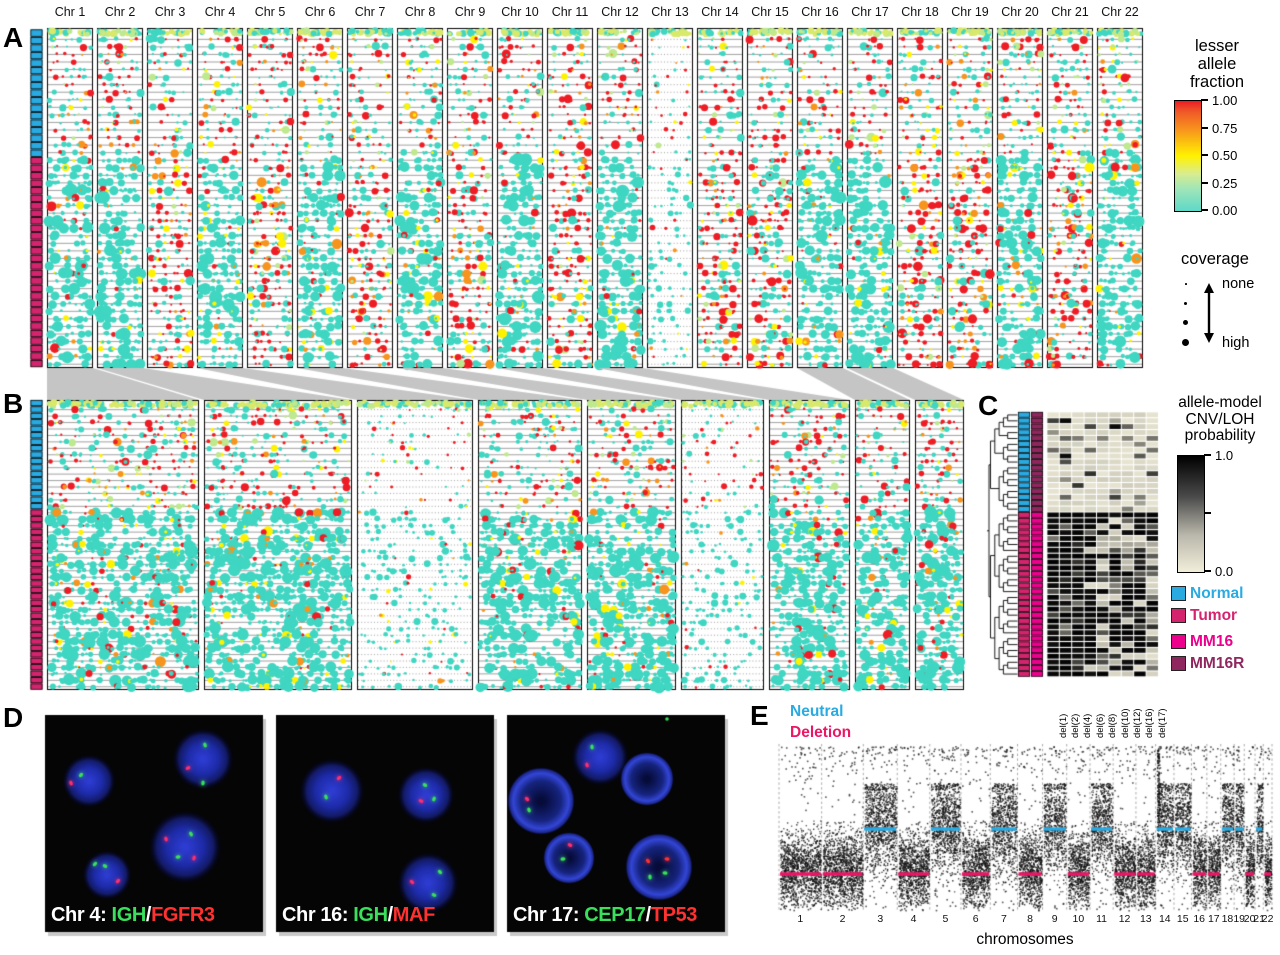 The width and height of the screenshot is (1280, 955). Describe the element at coordinates (320, 12) in the screenshot. I see `chr-label: Chr 6` at that location.